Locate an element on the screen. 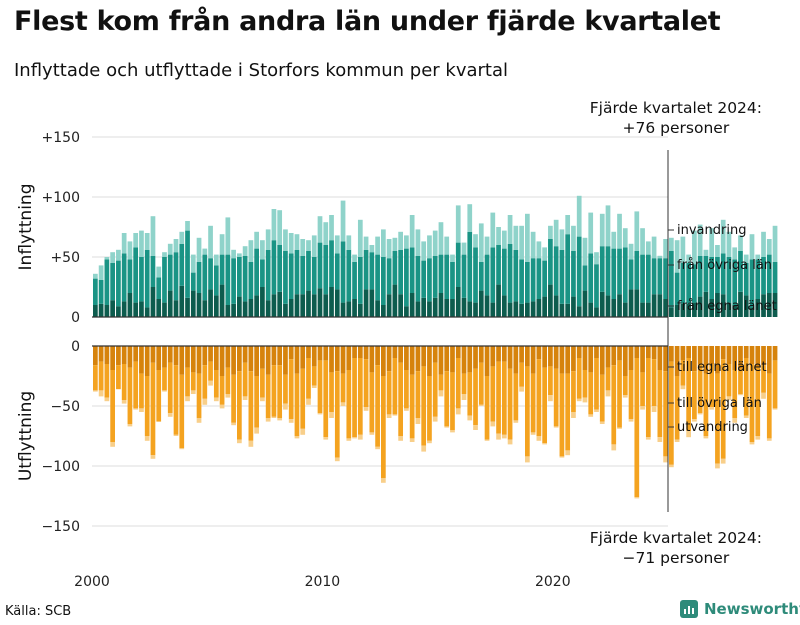 The image size is (800, 625). annotation-inflow-line2: +76 personer is located at coordinates (676, 128).